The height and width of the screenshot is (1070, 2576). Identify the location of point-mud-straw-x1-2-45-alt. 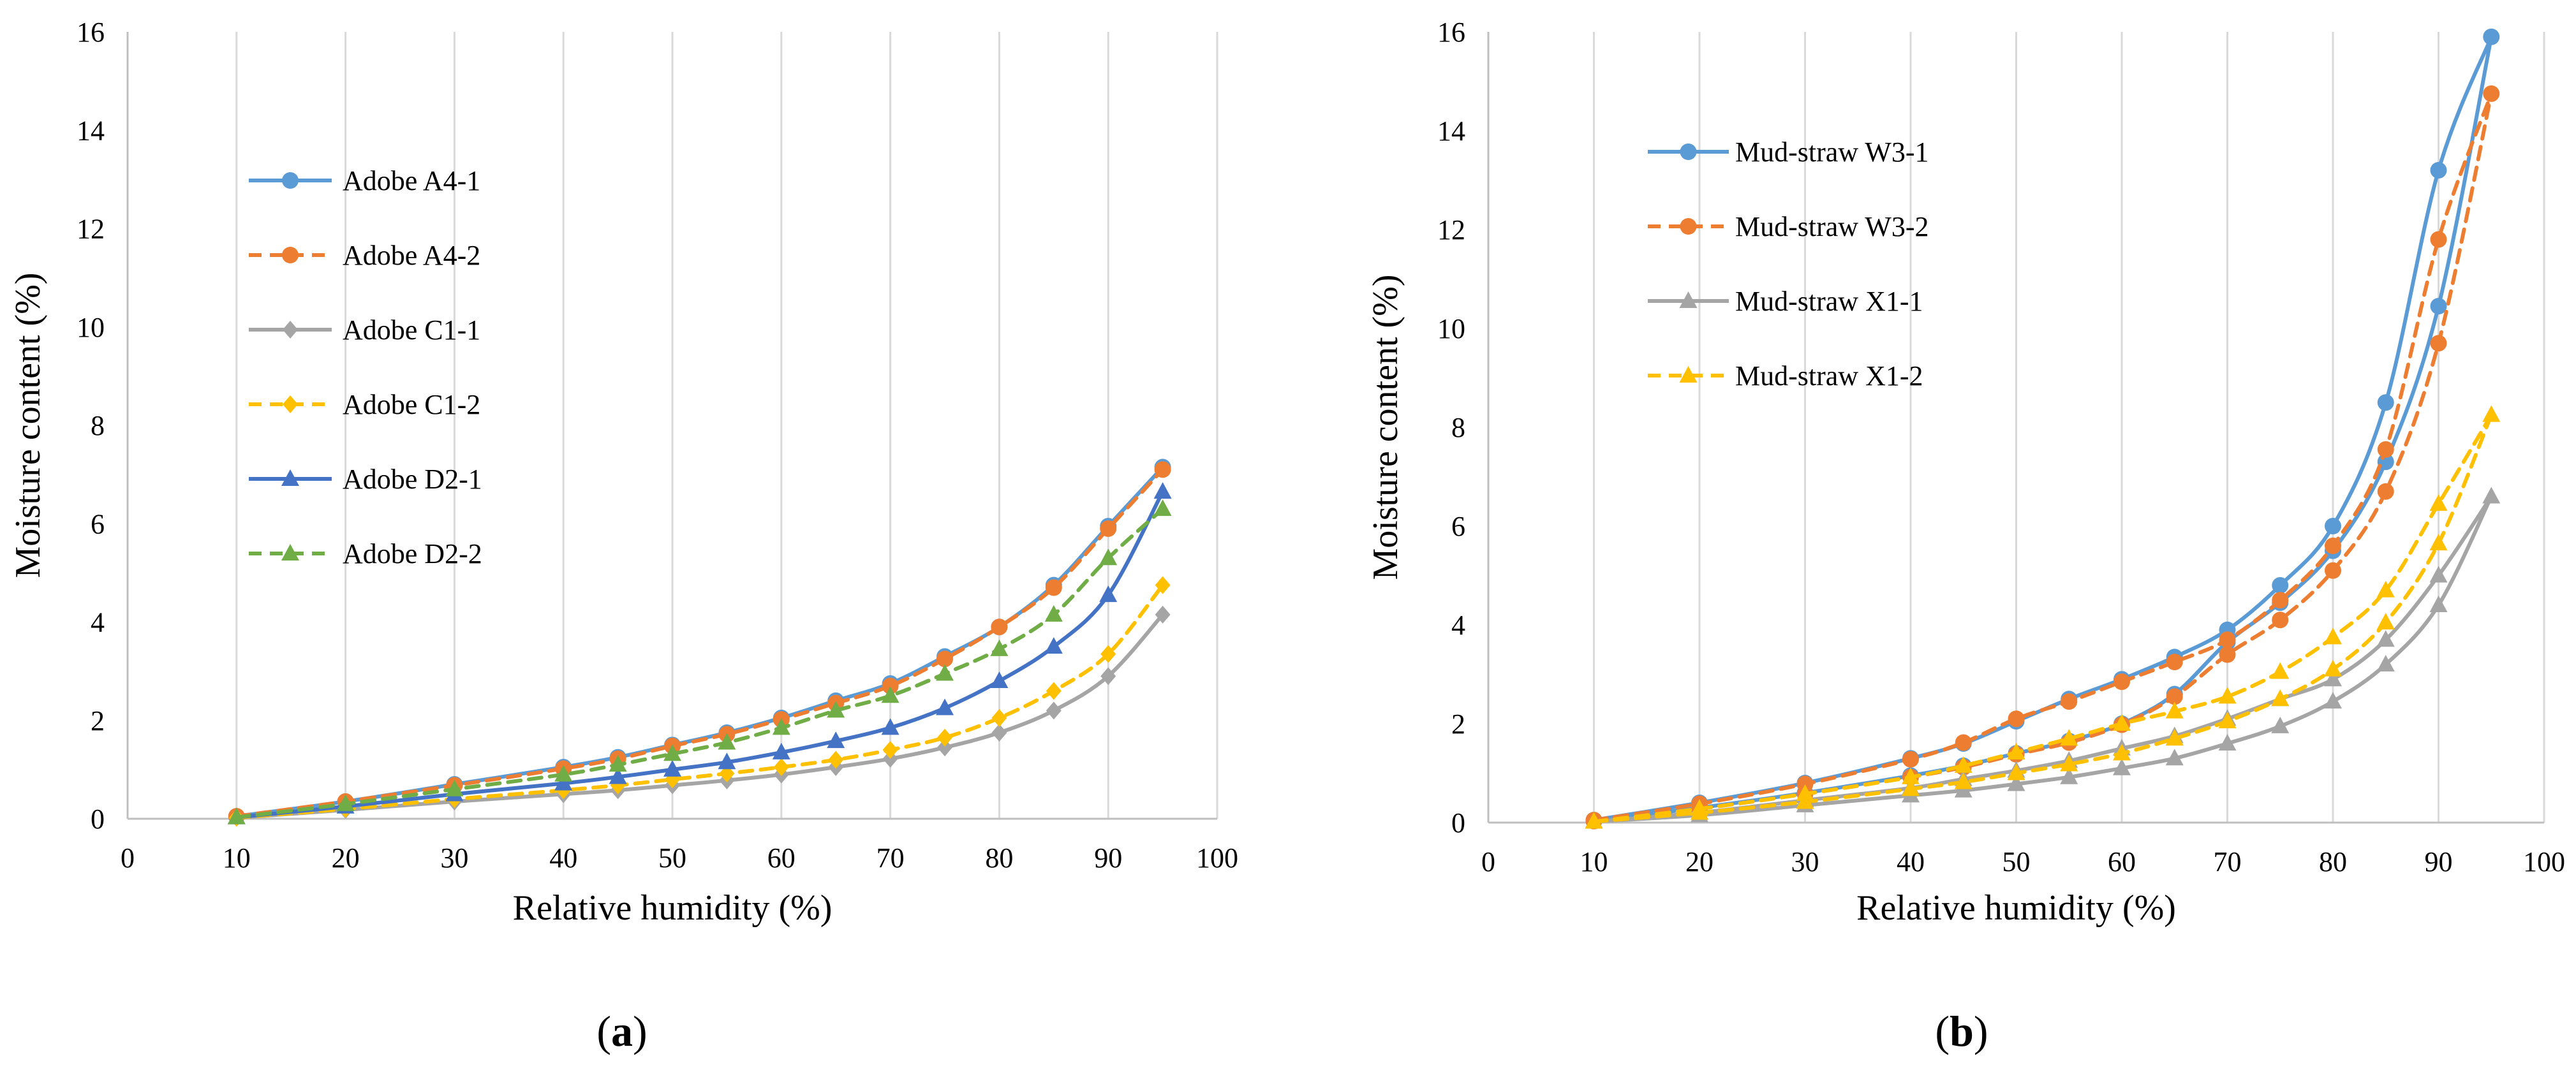
(1963, 780).